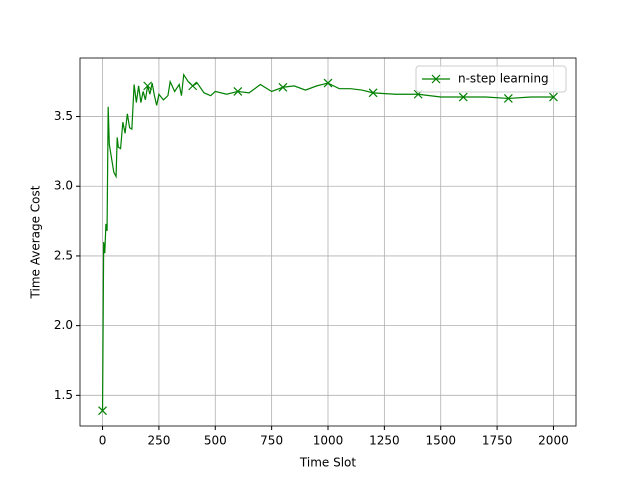 This screenshot has height=480, width=640. Describe the element at coordinates (63, 116) in the screenshot. I see `y-tick-label: 3.5` at that location.